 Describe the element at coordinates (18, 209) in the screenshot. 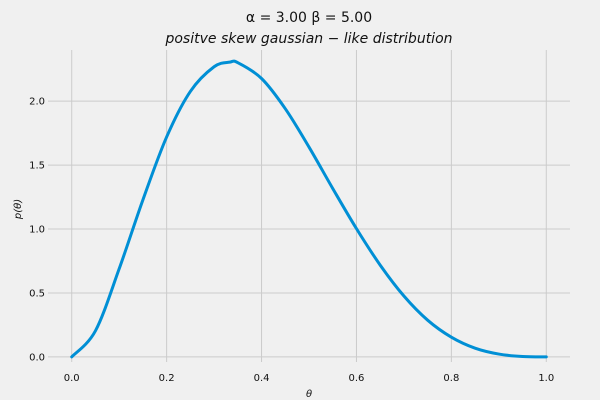

I see `y-axis-label: p(θ)` at that location.